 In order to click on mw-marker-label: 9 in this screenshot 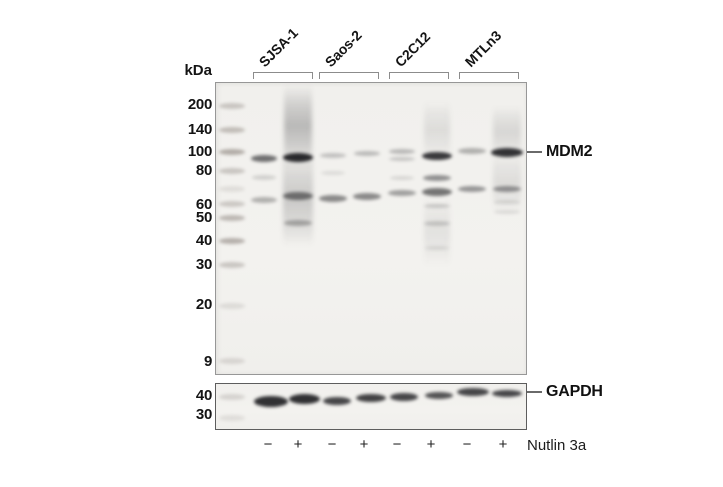, I will do `click(207, 361)`.